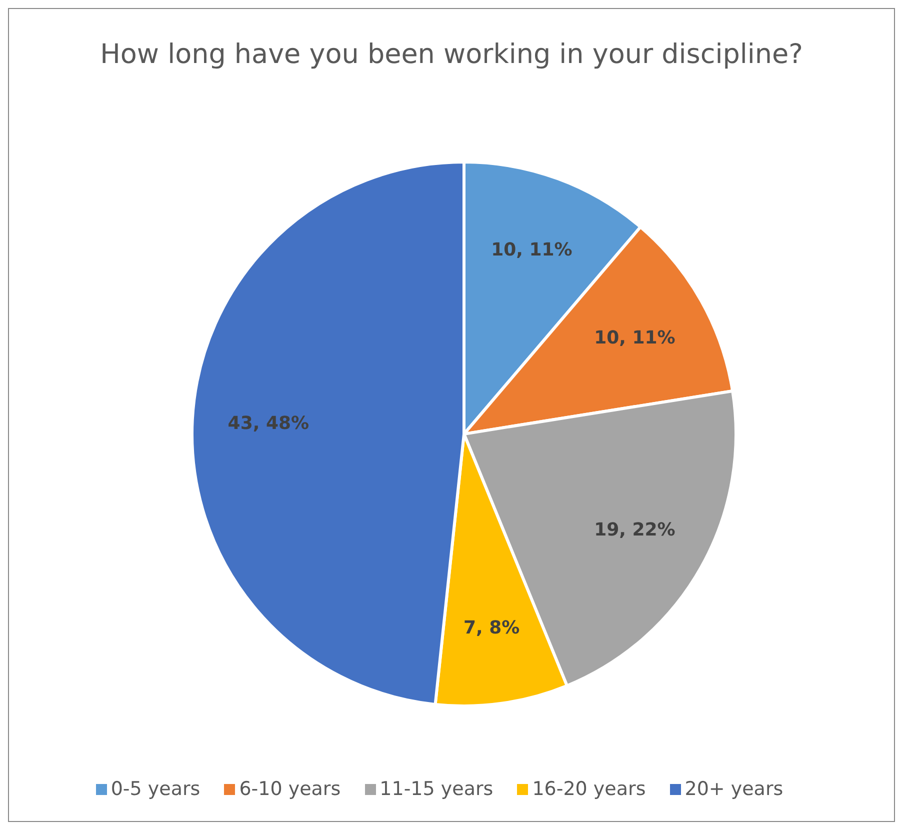  I want to click on legend-label: 16-20 years, so click(589, 789).